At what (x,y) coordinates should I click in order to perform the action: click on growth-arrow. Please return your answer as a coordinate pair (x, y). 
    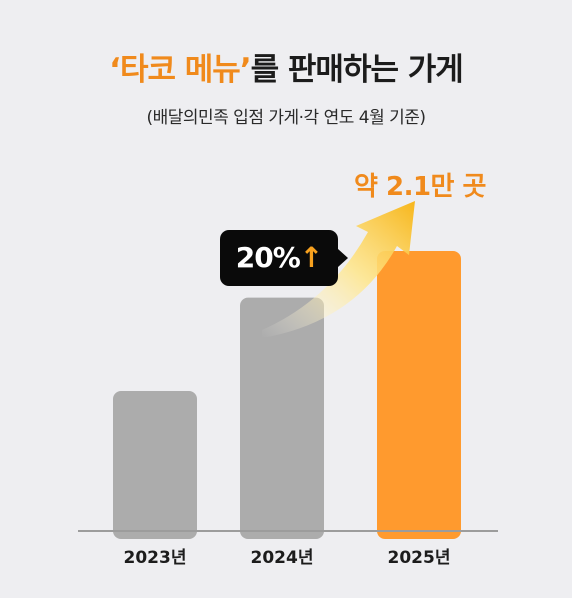
    Looking at the image, I should click on (338, 269).